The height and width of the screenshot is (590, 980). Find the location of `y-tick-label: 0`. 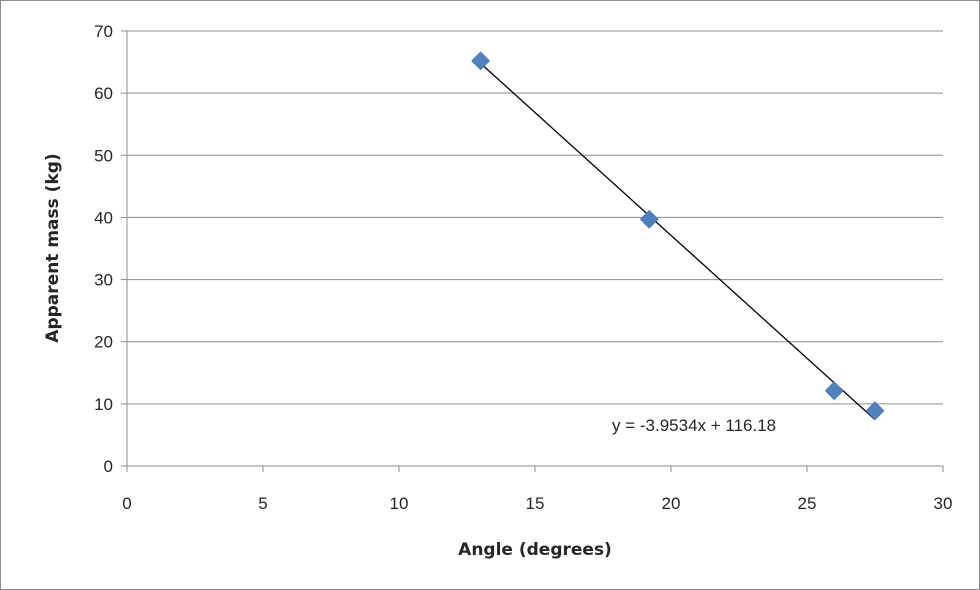

y-tick-label: 0 is located at coordinates (108, 466).